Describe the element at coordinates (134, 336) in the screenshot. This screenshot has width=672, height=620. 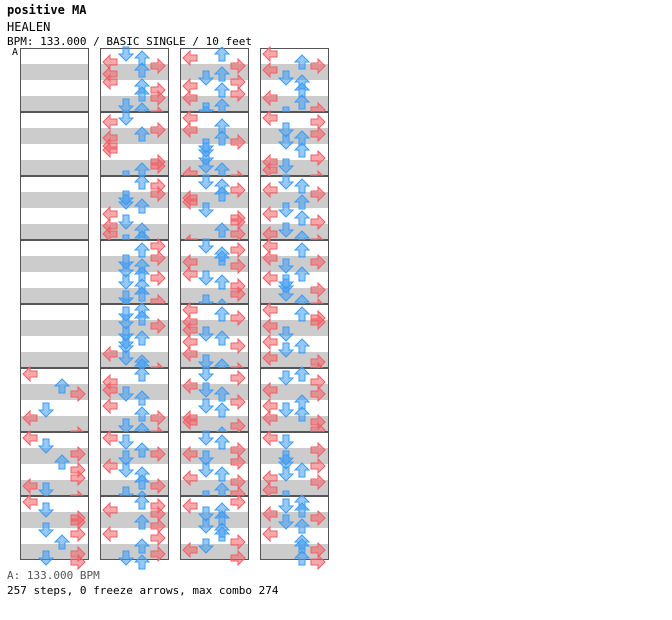
I see `measure` at that location.